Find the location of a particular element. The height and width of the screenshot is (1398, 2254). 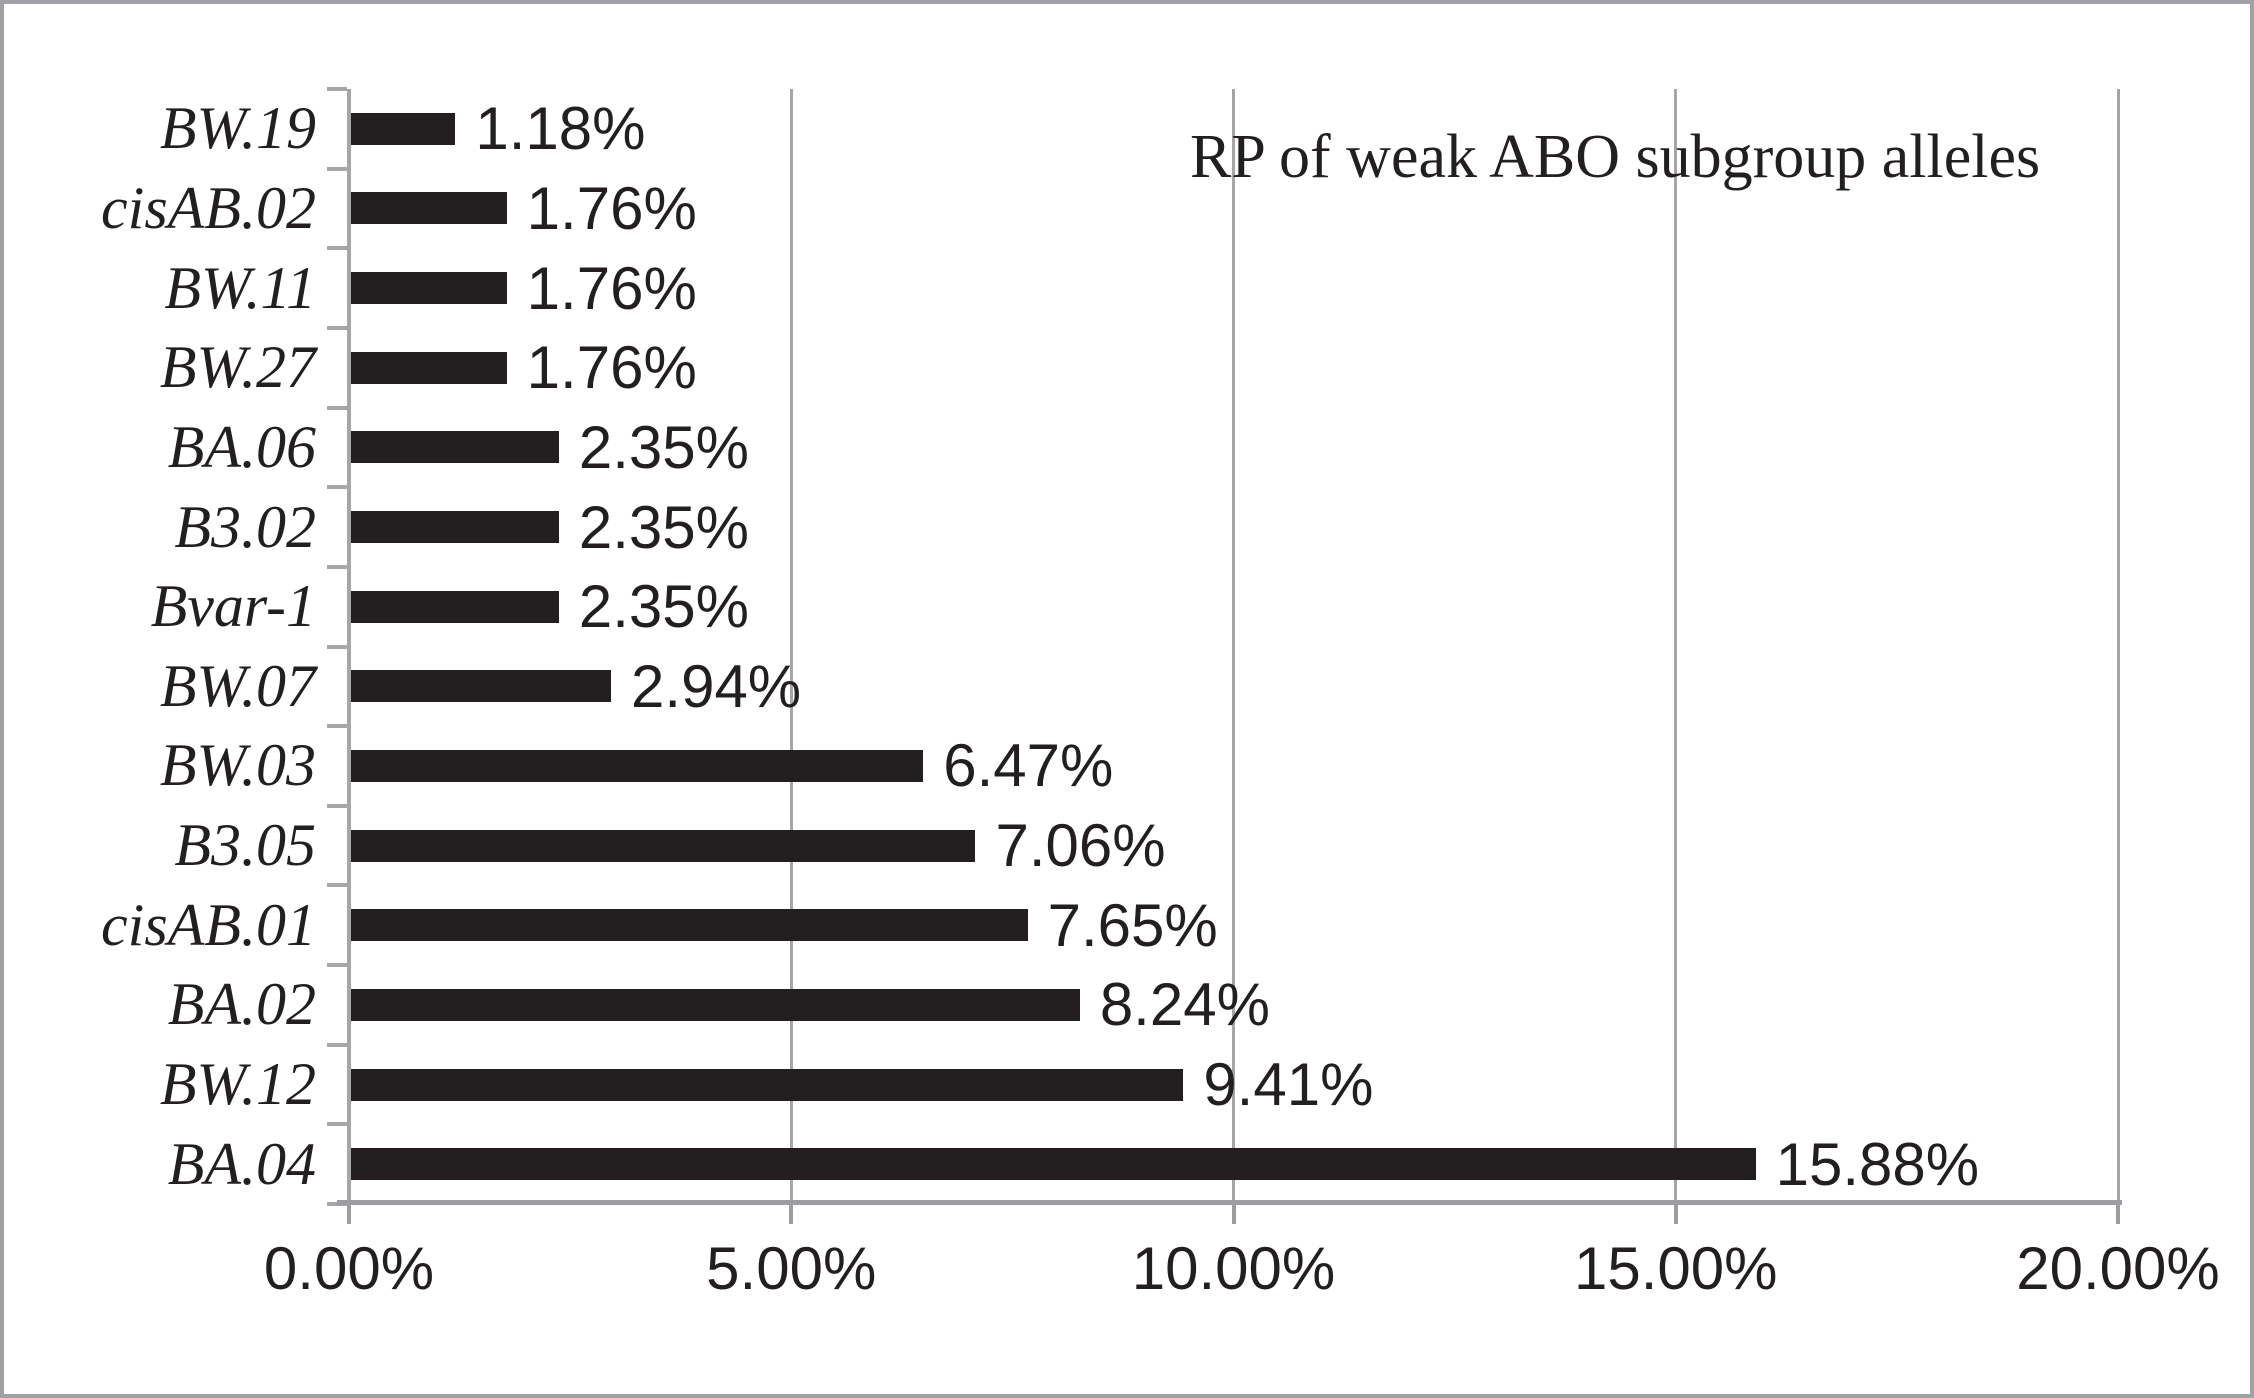

x-axis-label: 5.00% is located at coordinates (791, 1268).